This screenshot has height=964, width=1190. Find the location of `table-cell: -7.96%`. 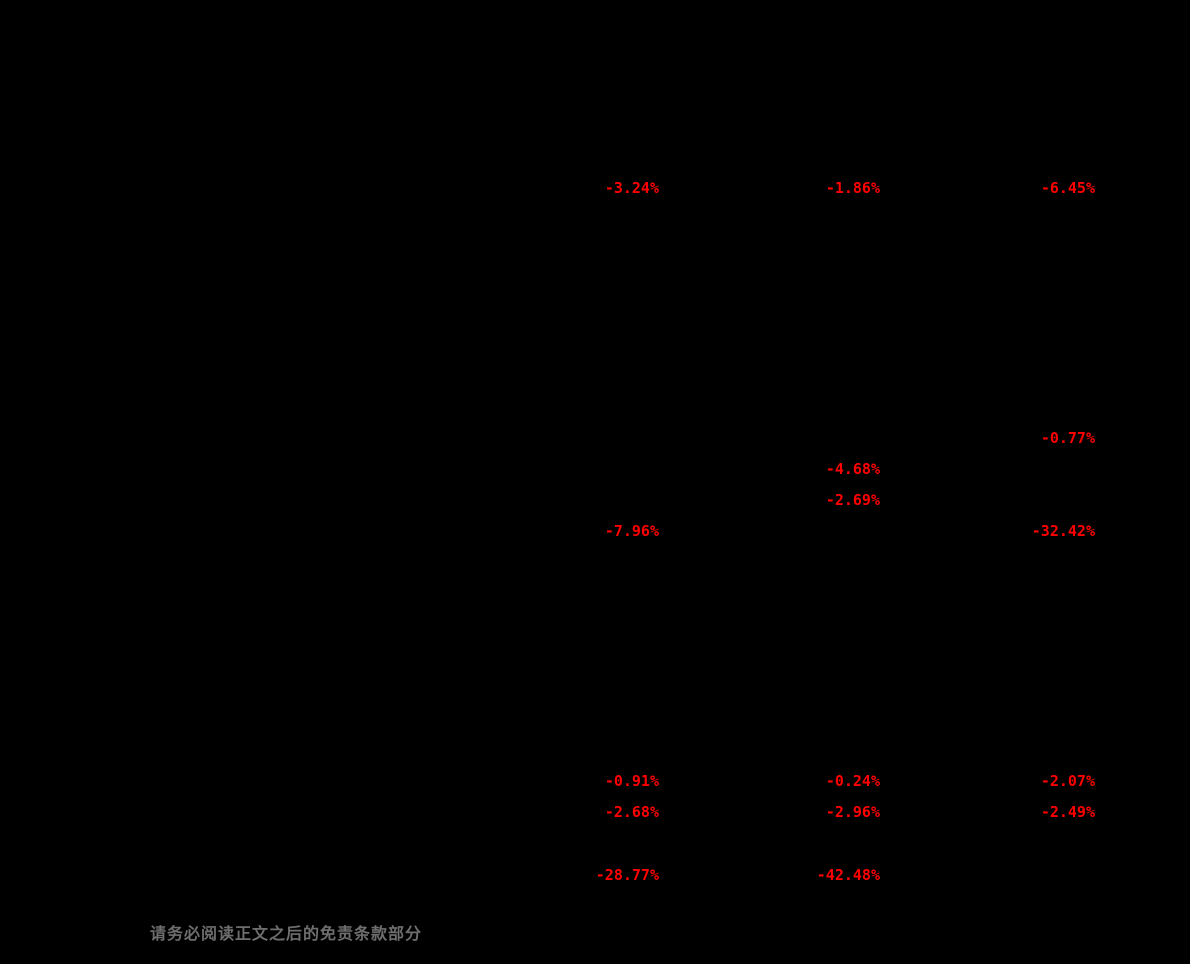

table-cell: -7.96% is located at coordinates (631, 531).